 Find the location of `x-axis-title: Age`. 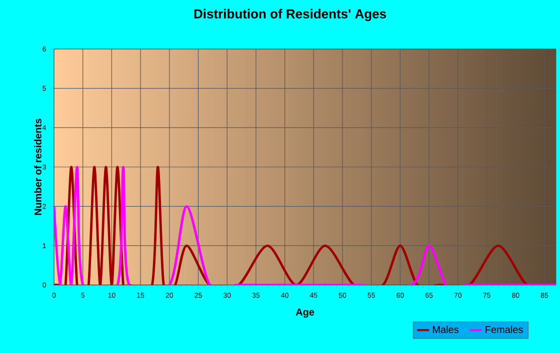

x-axis-title: Age is located at coordinates (305, 313).